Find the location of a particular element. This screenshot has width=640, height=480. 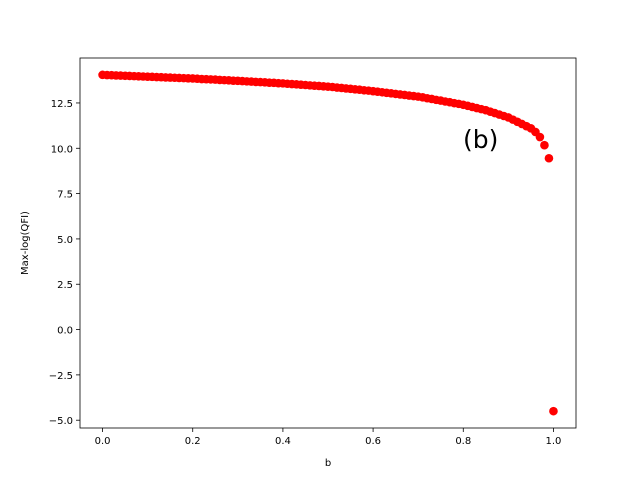

y-tick-label: 5.0 is located at coordinates (65, 240).